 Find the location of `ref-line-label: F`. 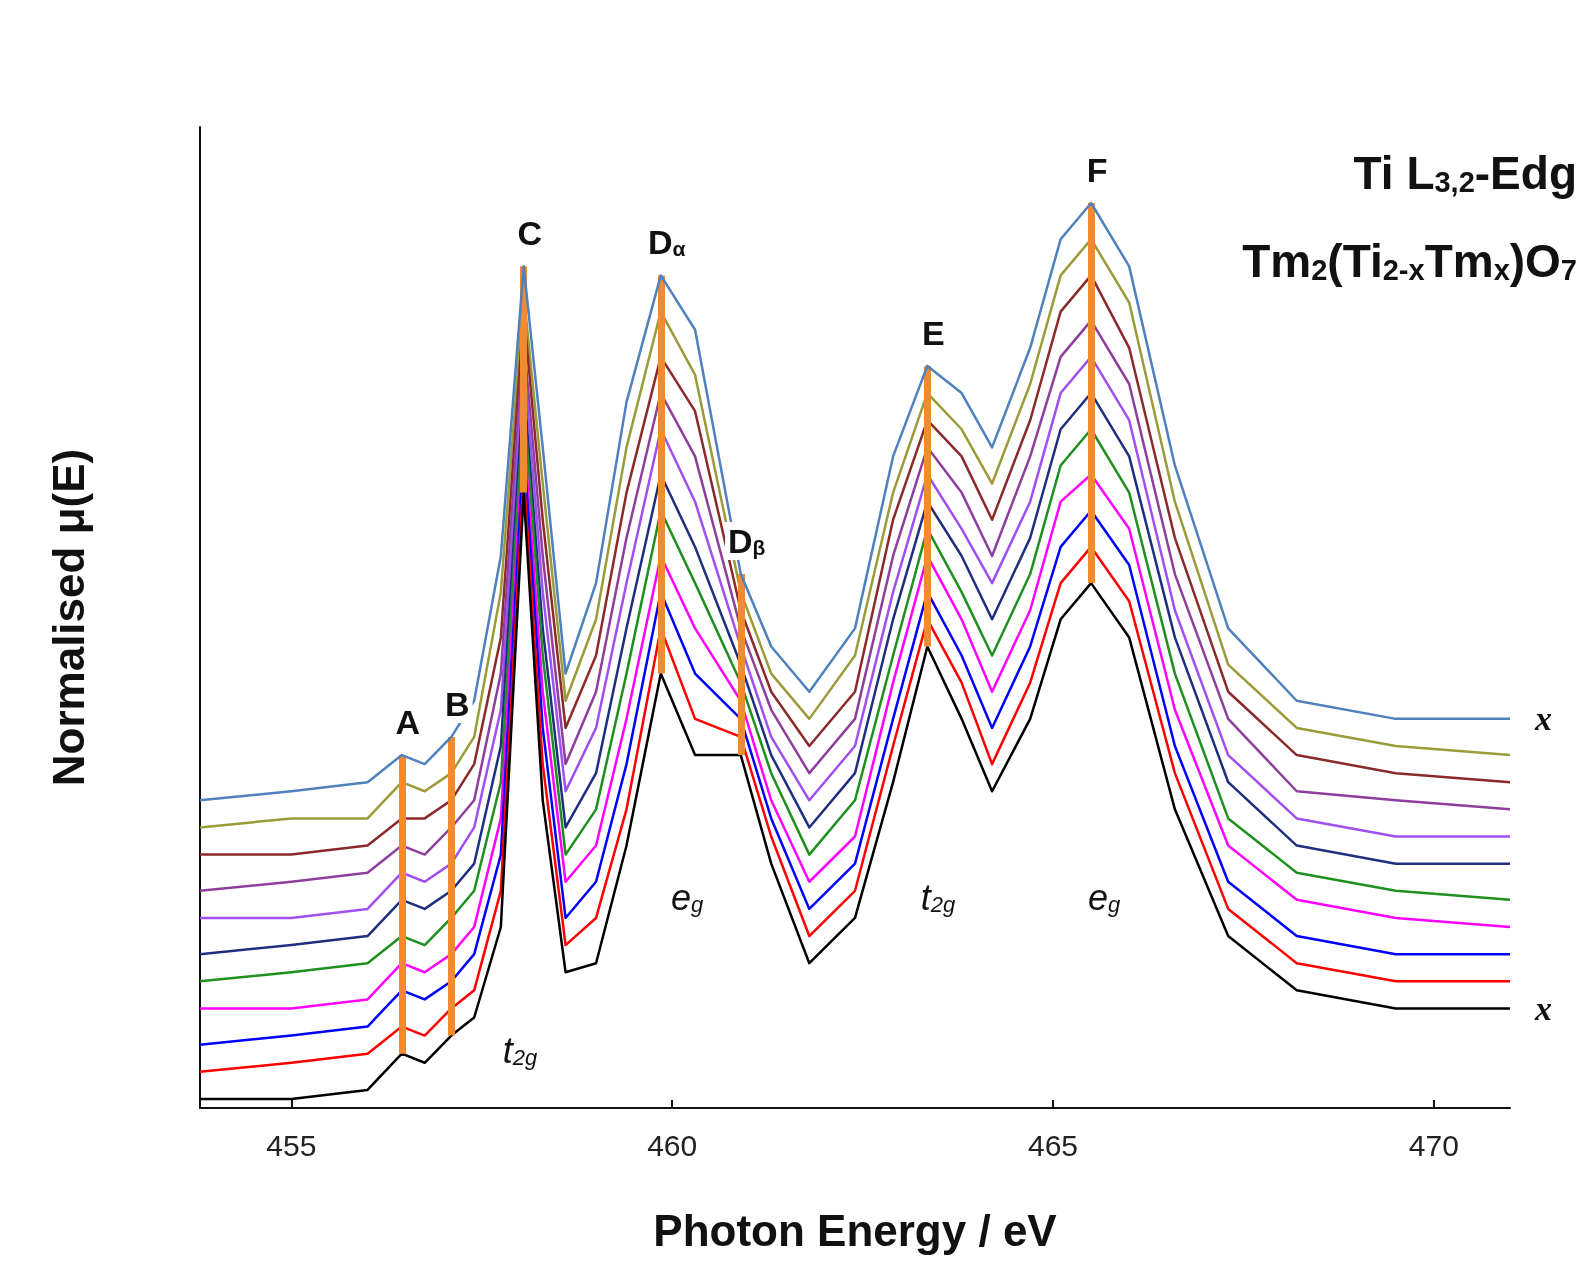

ref-line-label: F is located at coordinates (1097, 170).